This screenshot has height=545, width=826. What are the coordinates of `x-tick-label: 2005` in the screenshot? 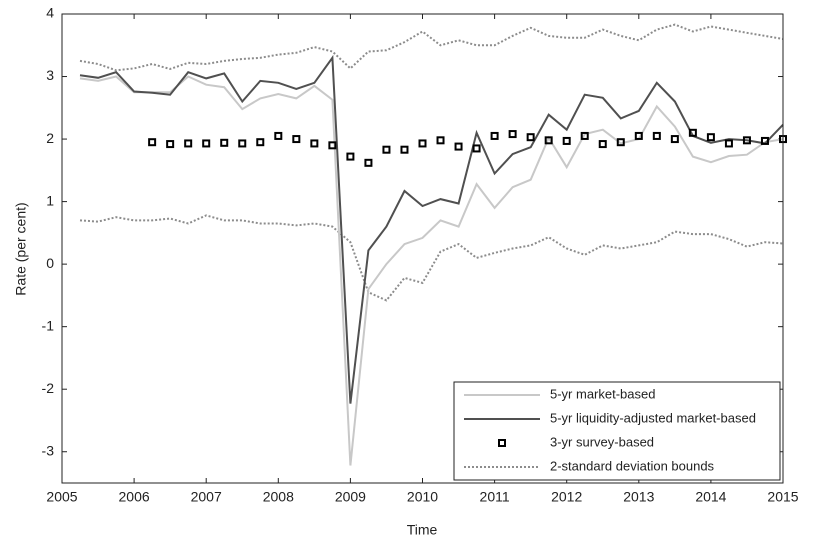 It's located at (61, 497).